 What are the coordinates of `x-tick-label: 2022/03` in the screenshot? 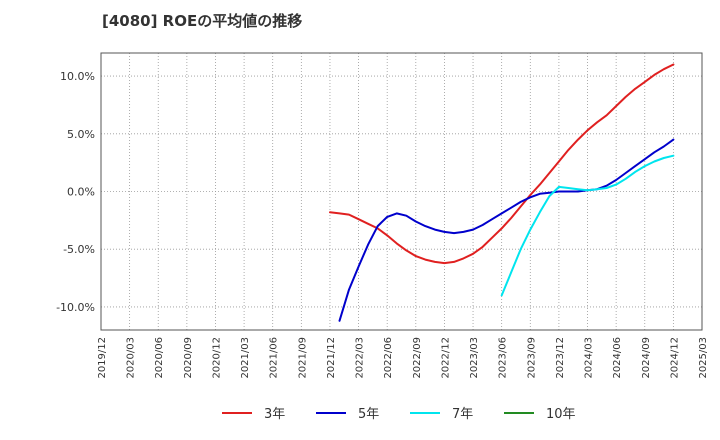 It's located at (360, 358).